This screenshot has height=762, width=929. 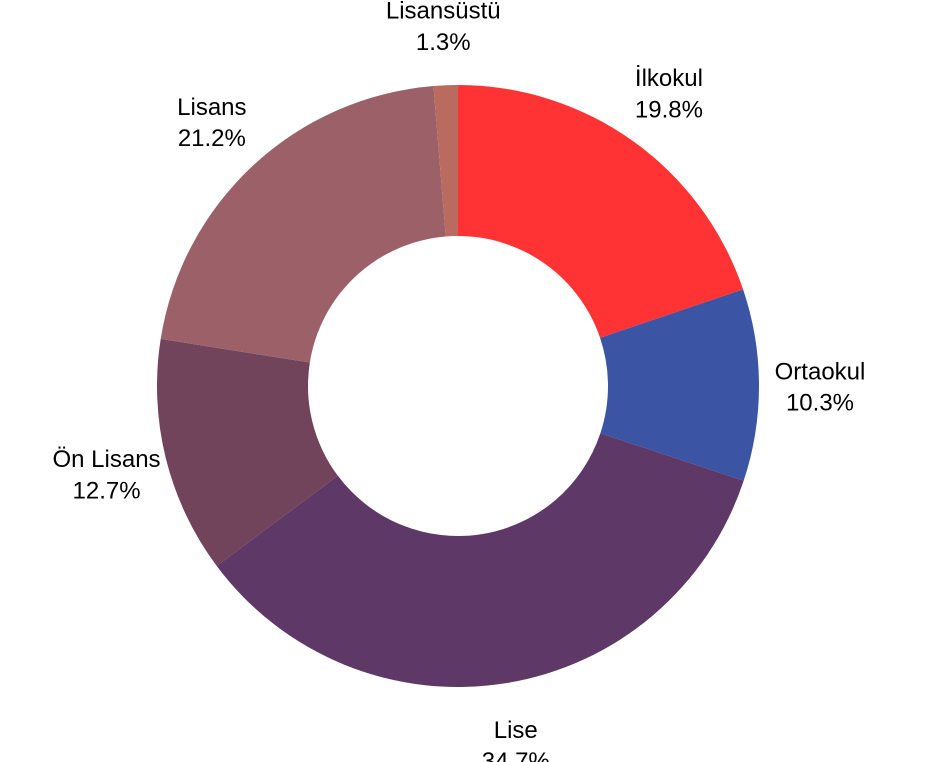 What do you see at coordinates (516, 755) in the screenshot?
I see `value-label: 34.7%` at bounding box center [516, 755].